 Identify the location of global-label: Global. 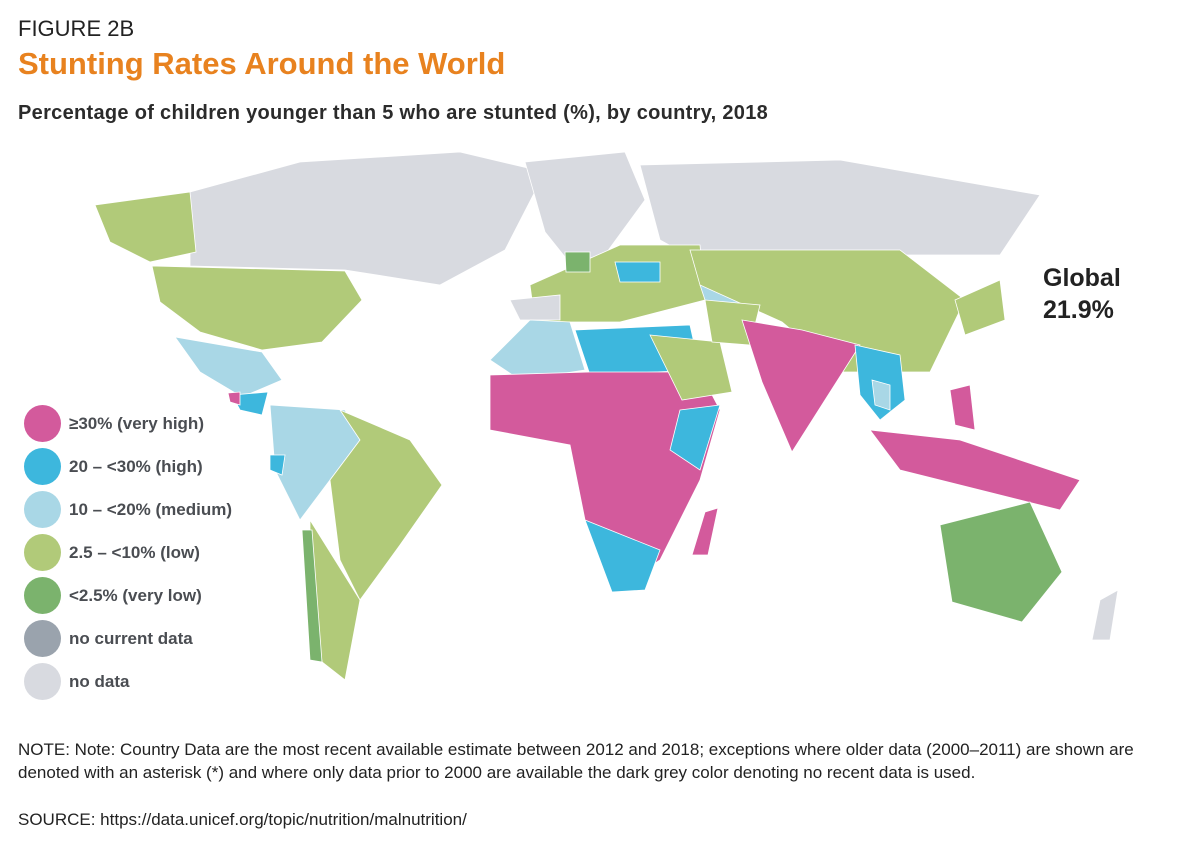
(1082, 278).